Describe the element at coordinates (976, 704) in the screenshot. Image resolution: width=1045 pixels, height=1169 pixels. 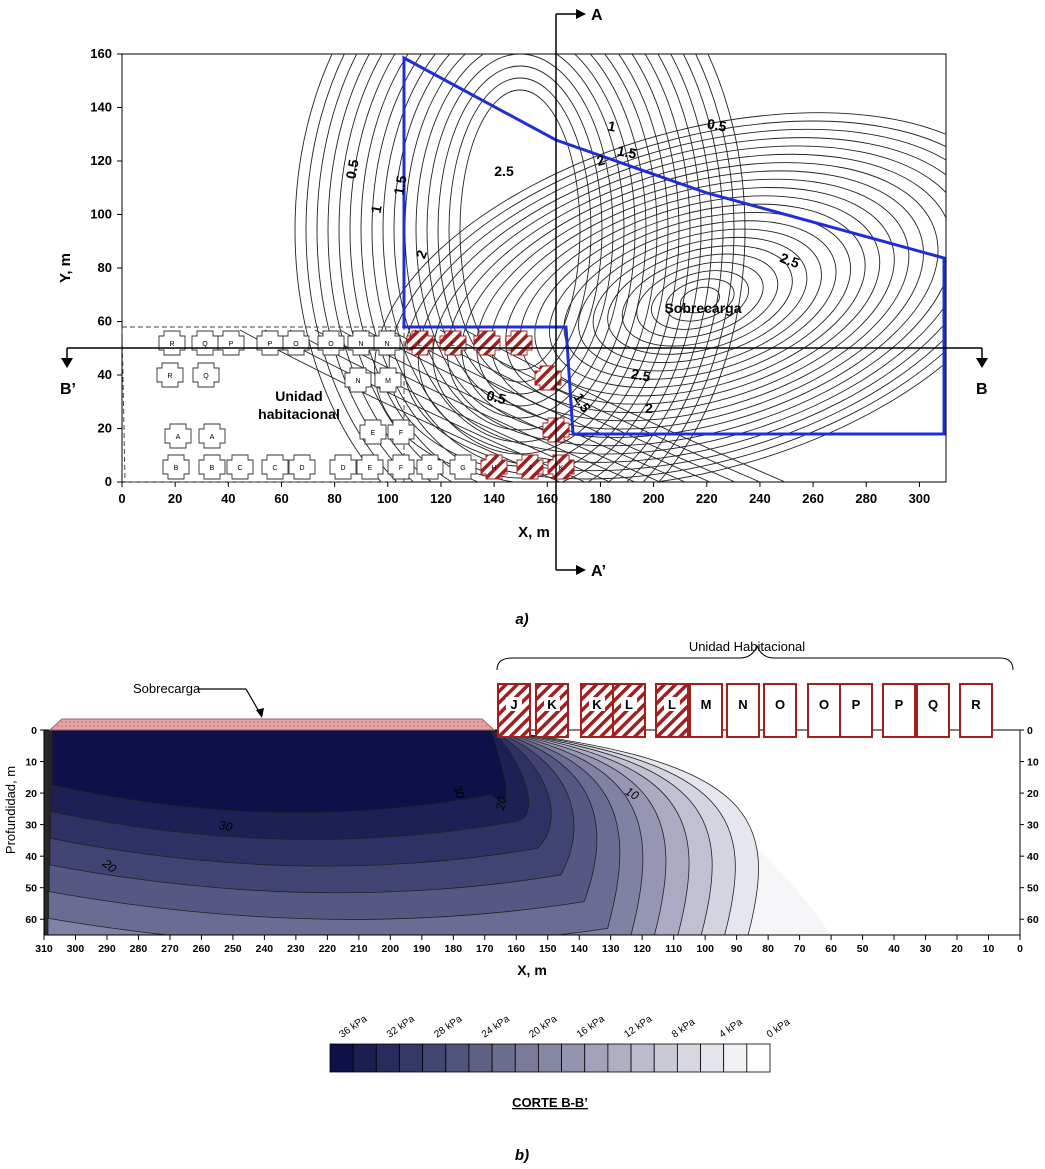
I see `building-letter: R` at that location.